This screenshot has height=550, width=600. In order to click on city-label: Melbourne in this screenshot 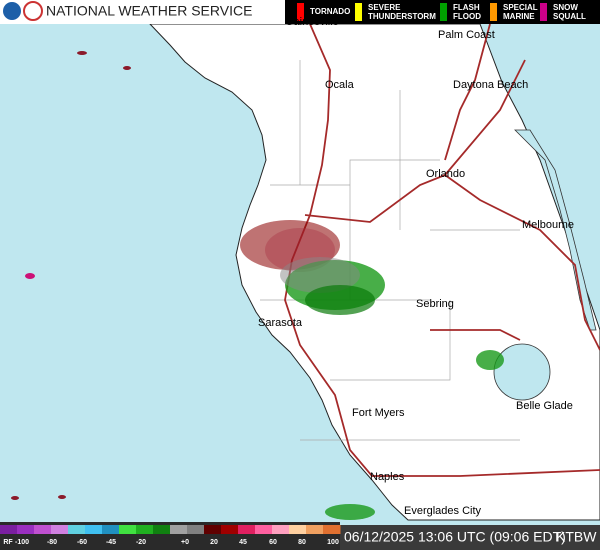, I will do `click(548, 225)`.